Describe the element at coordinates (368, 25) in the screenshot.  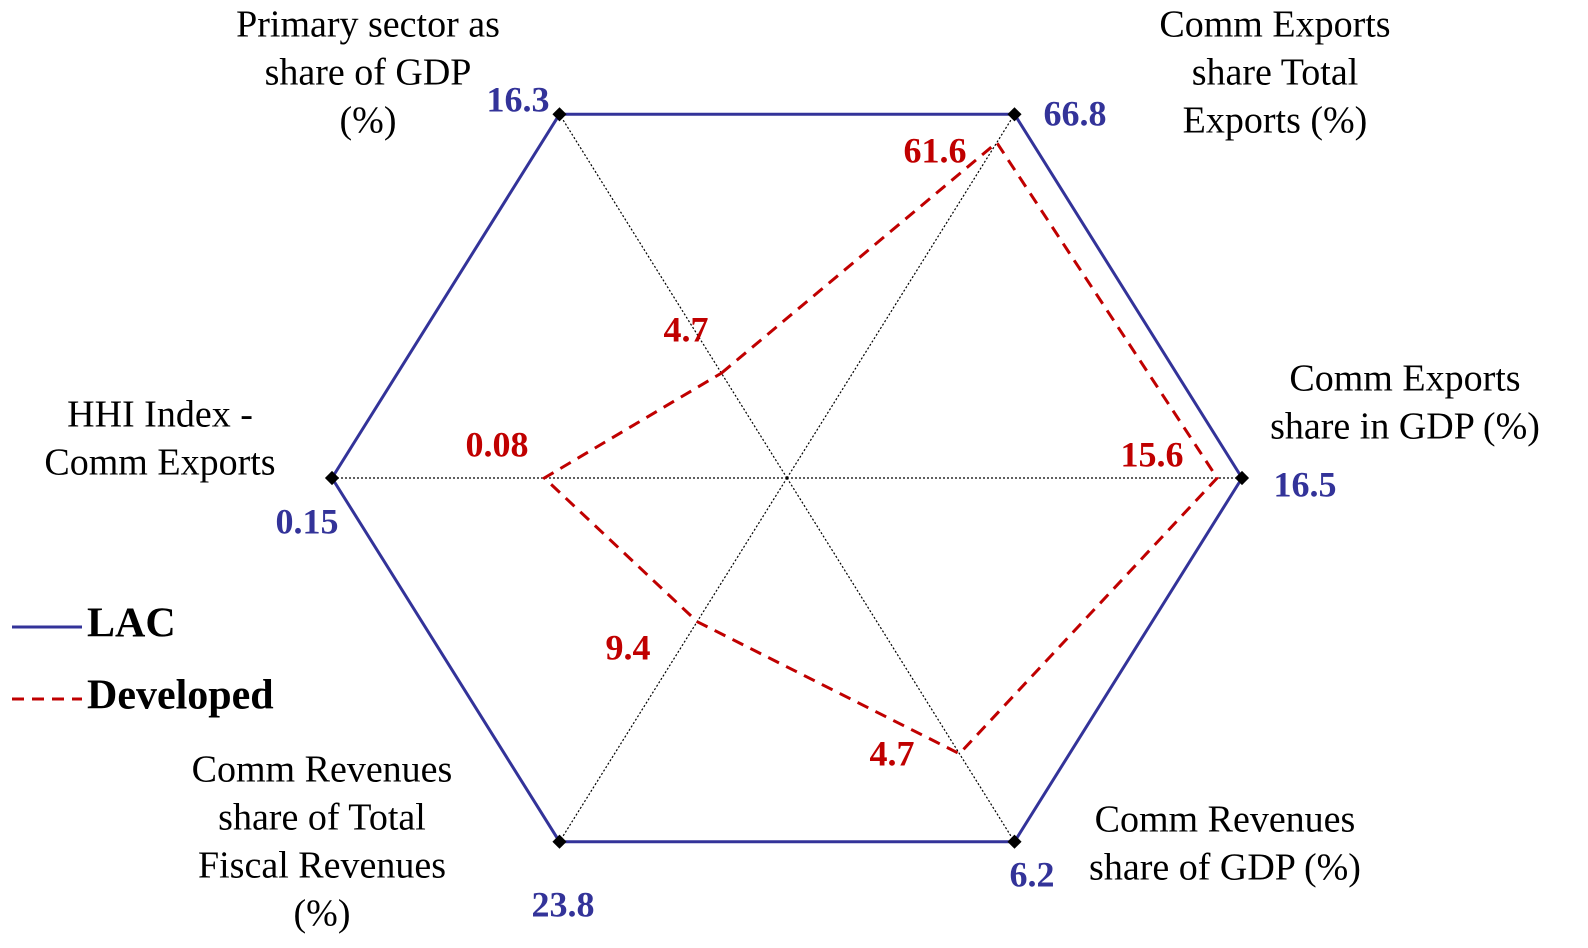
I see `axis-label: Primary sector as` at that location.